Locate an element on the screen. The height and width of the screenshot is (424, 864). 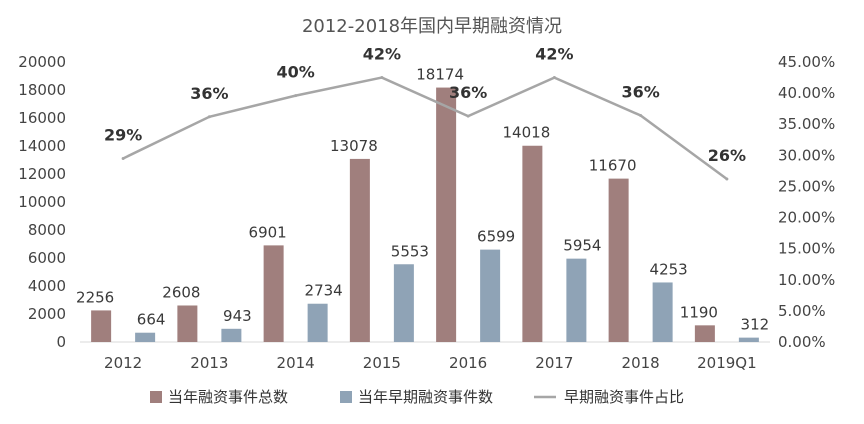
bar-value-label: 2734 is located at coordinates (324, 291).